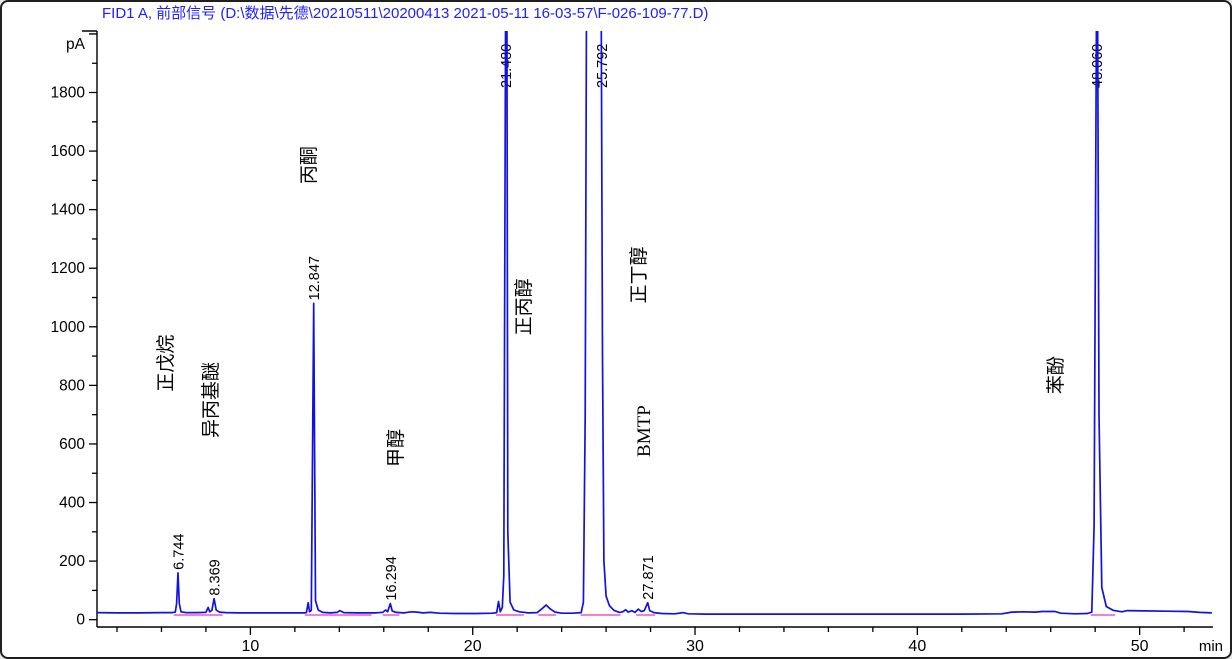  Describe the element at coordinates (72, 503) in the screenshot. I see `y-tick-label: 400` at that location.